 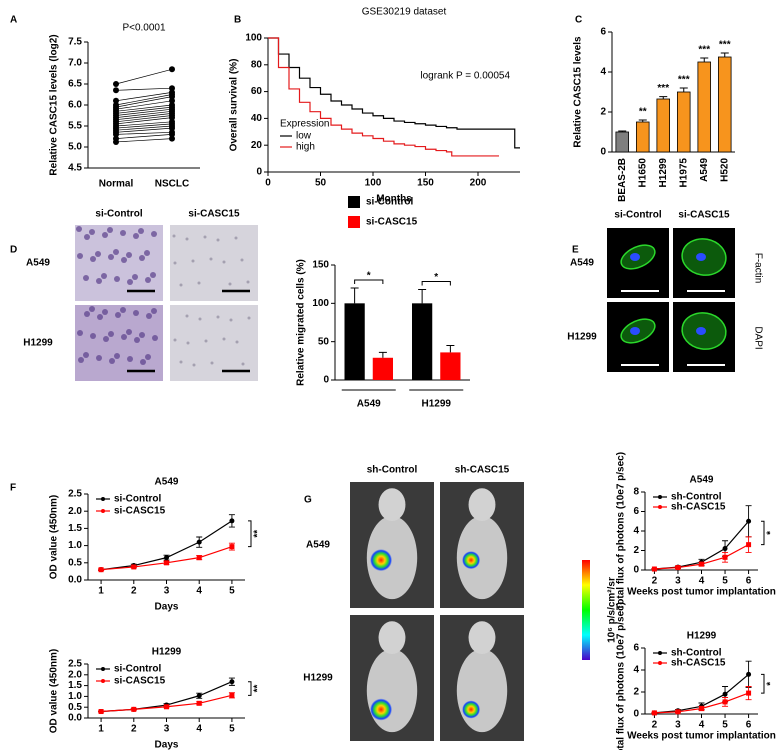 I want to click on annotation: logrank P = 0.00054, so click(x=465, y=76).